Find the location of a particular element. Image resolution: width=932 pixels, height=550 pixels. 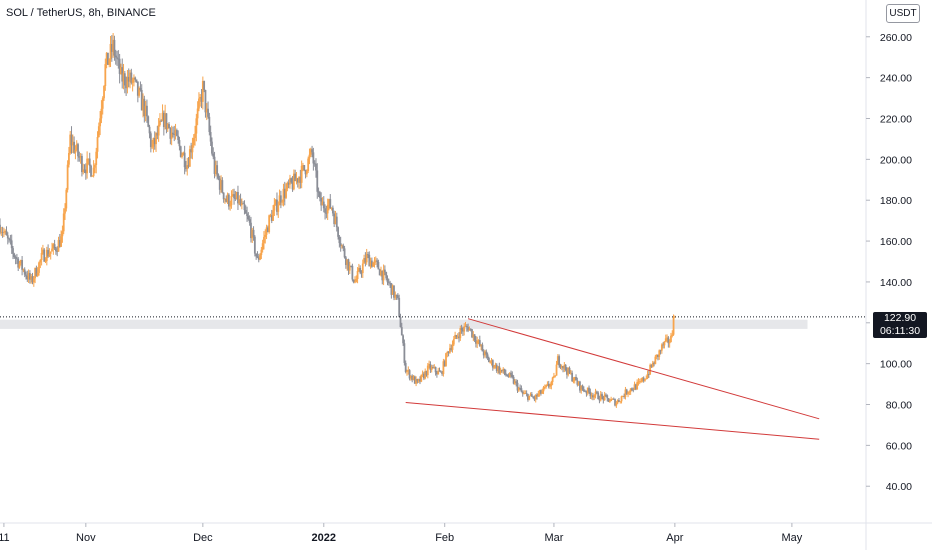

symbol-title: SOL / TetherUS, 8h, BINANCE is located at coordinates (81, 13).